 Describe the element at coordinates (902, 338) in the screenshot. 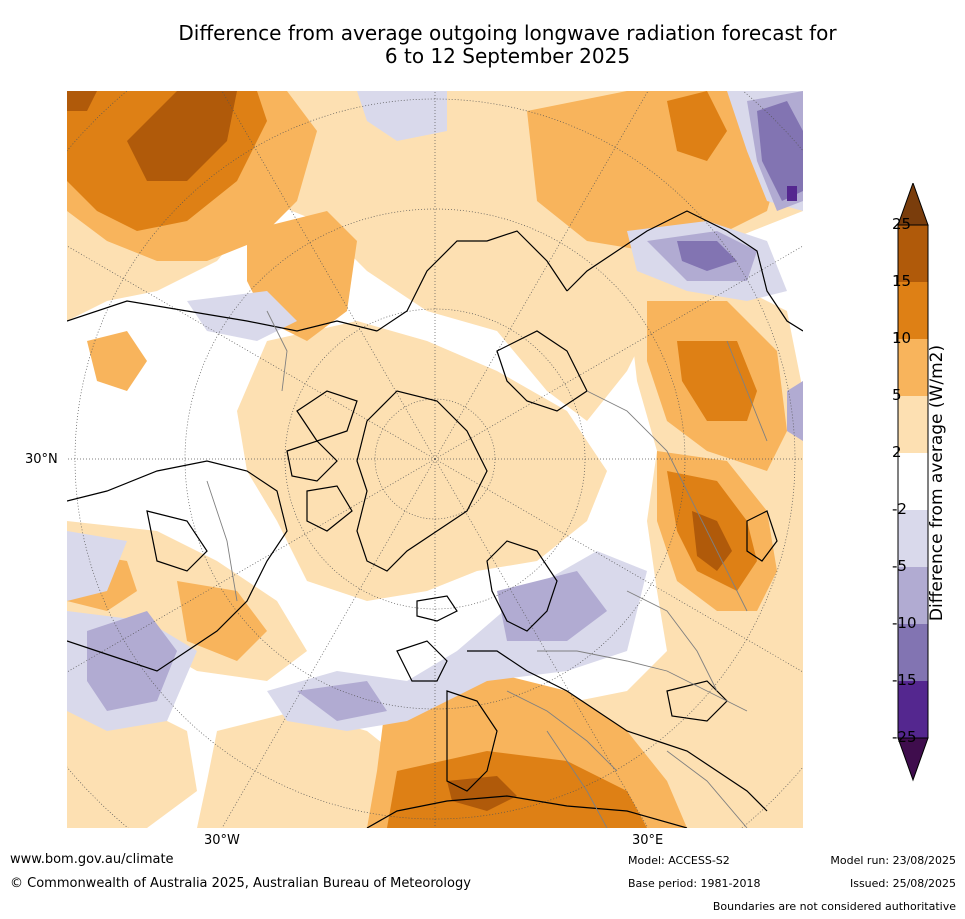

I see `colorbar-tick-2: 10` at that location.